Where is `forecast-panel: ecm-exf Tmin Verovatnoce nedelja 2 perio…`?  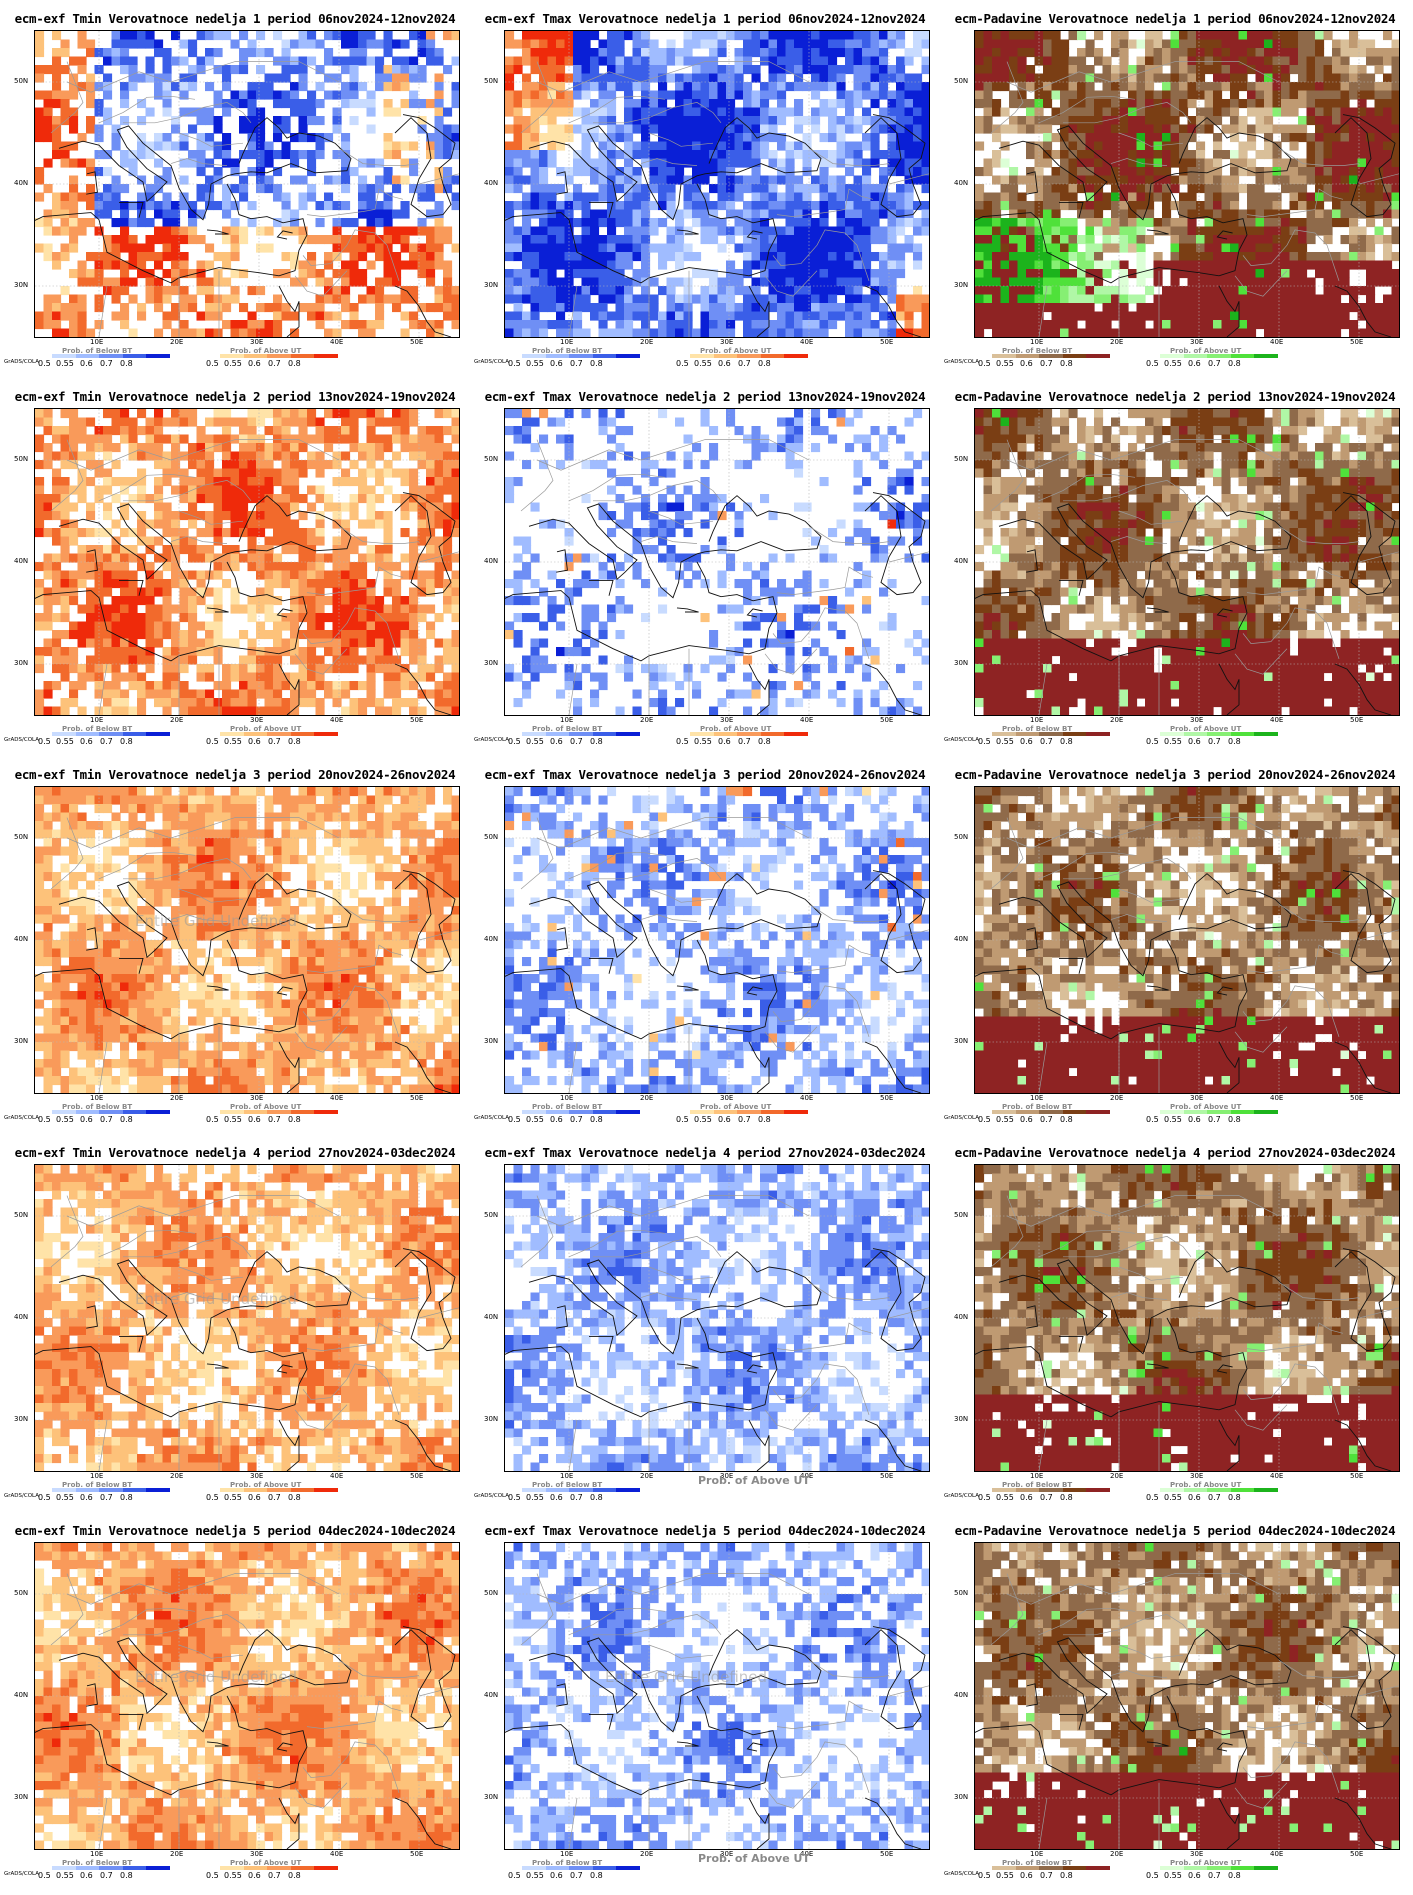 forecast-panel: ecm-exf Tmin Verovatnoce nedelja 2 perio… is located at coordinates (235, 567).